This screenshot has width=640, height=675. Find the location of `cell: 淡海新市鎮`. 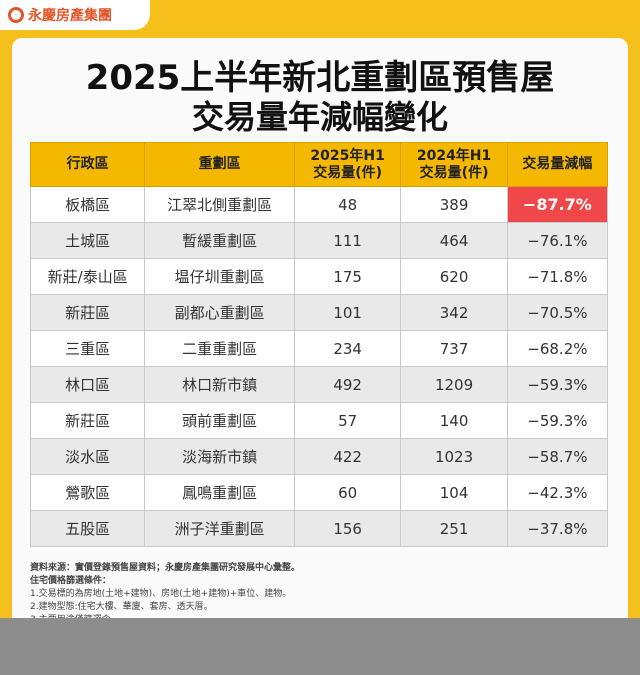

cell: 淡海新市鎮 is located at coordinates (219, 456).